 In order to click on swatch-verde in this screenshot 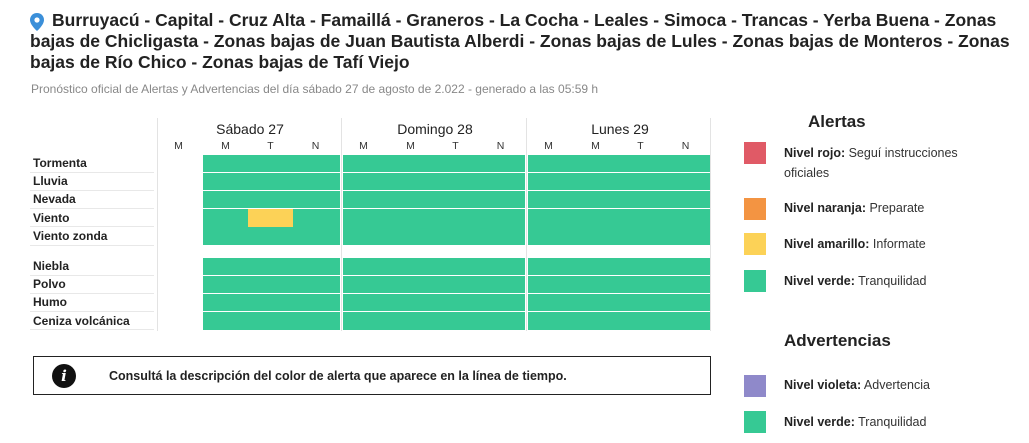, I will do `click(755, 281)`.